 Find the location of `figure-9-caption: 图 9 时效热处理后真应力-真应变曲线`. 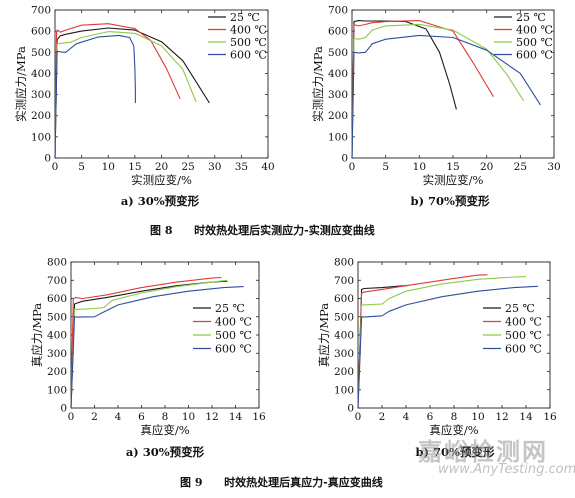

figure-9-caption: 图 9 时效热处理后真应力-真应变曲线 is located at coordinates (281, 482).